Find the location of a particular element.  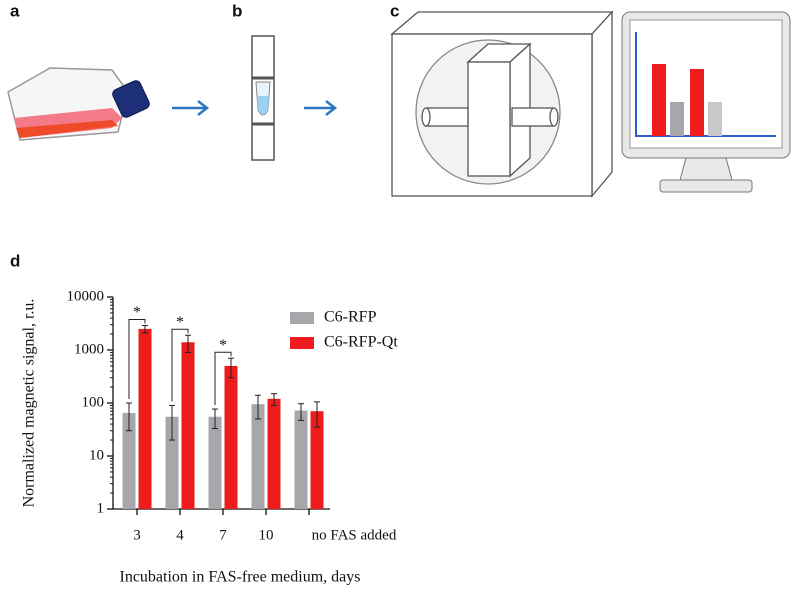

x-tick-label: 7 is located at coordinates (223, 535).